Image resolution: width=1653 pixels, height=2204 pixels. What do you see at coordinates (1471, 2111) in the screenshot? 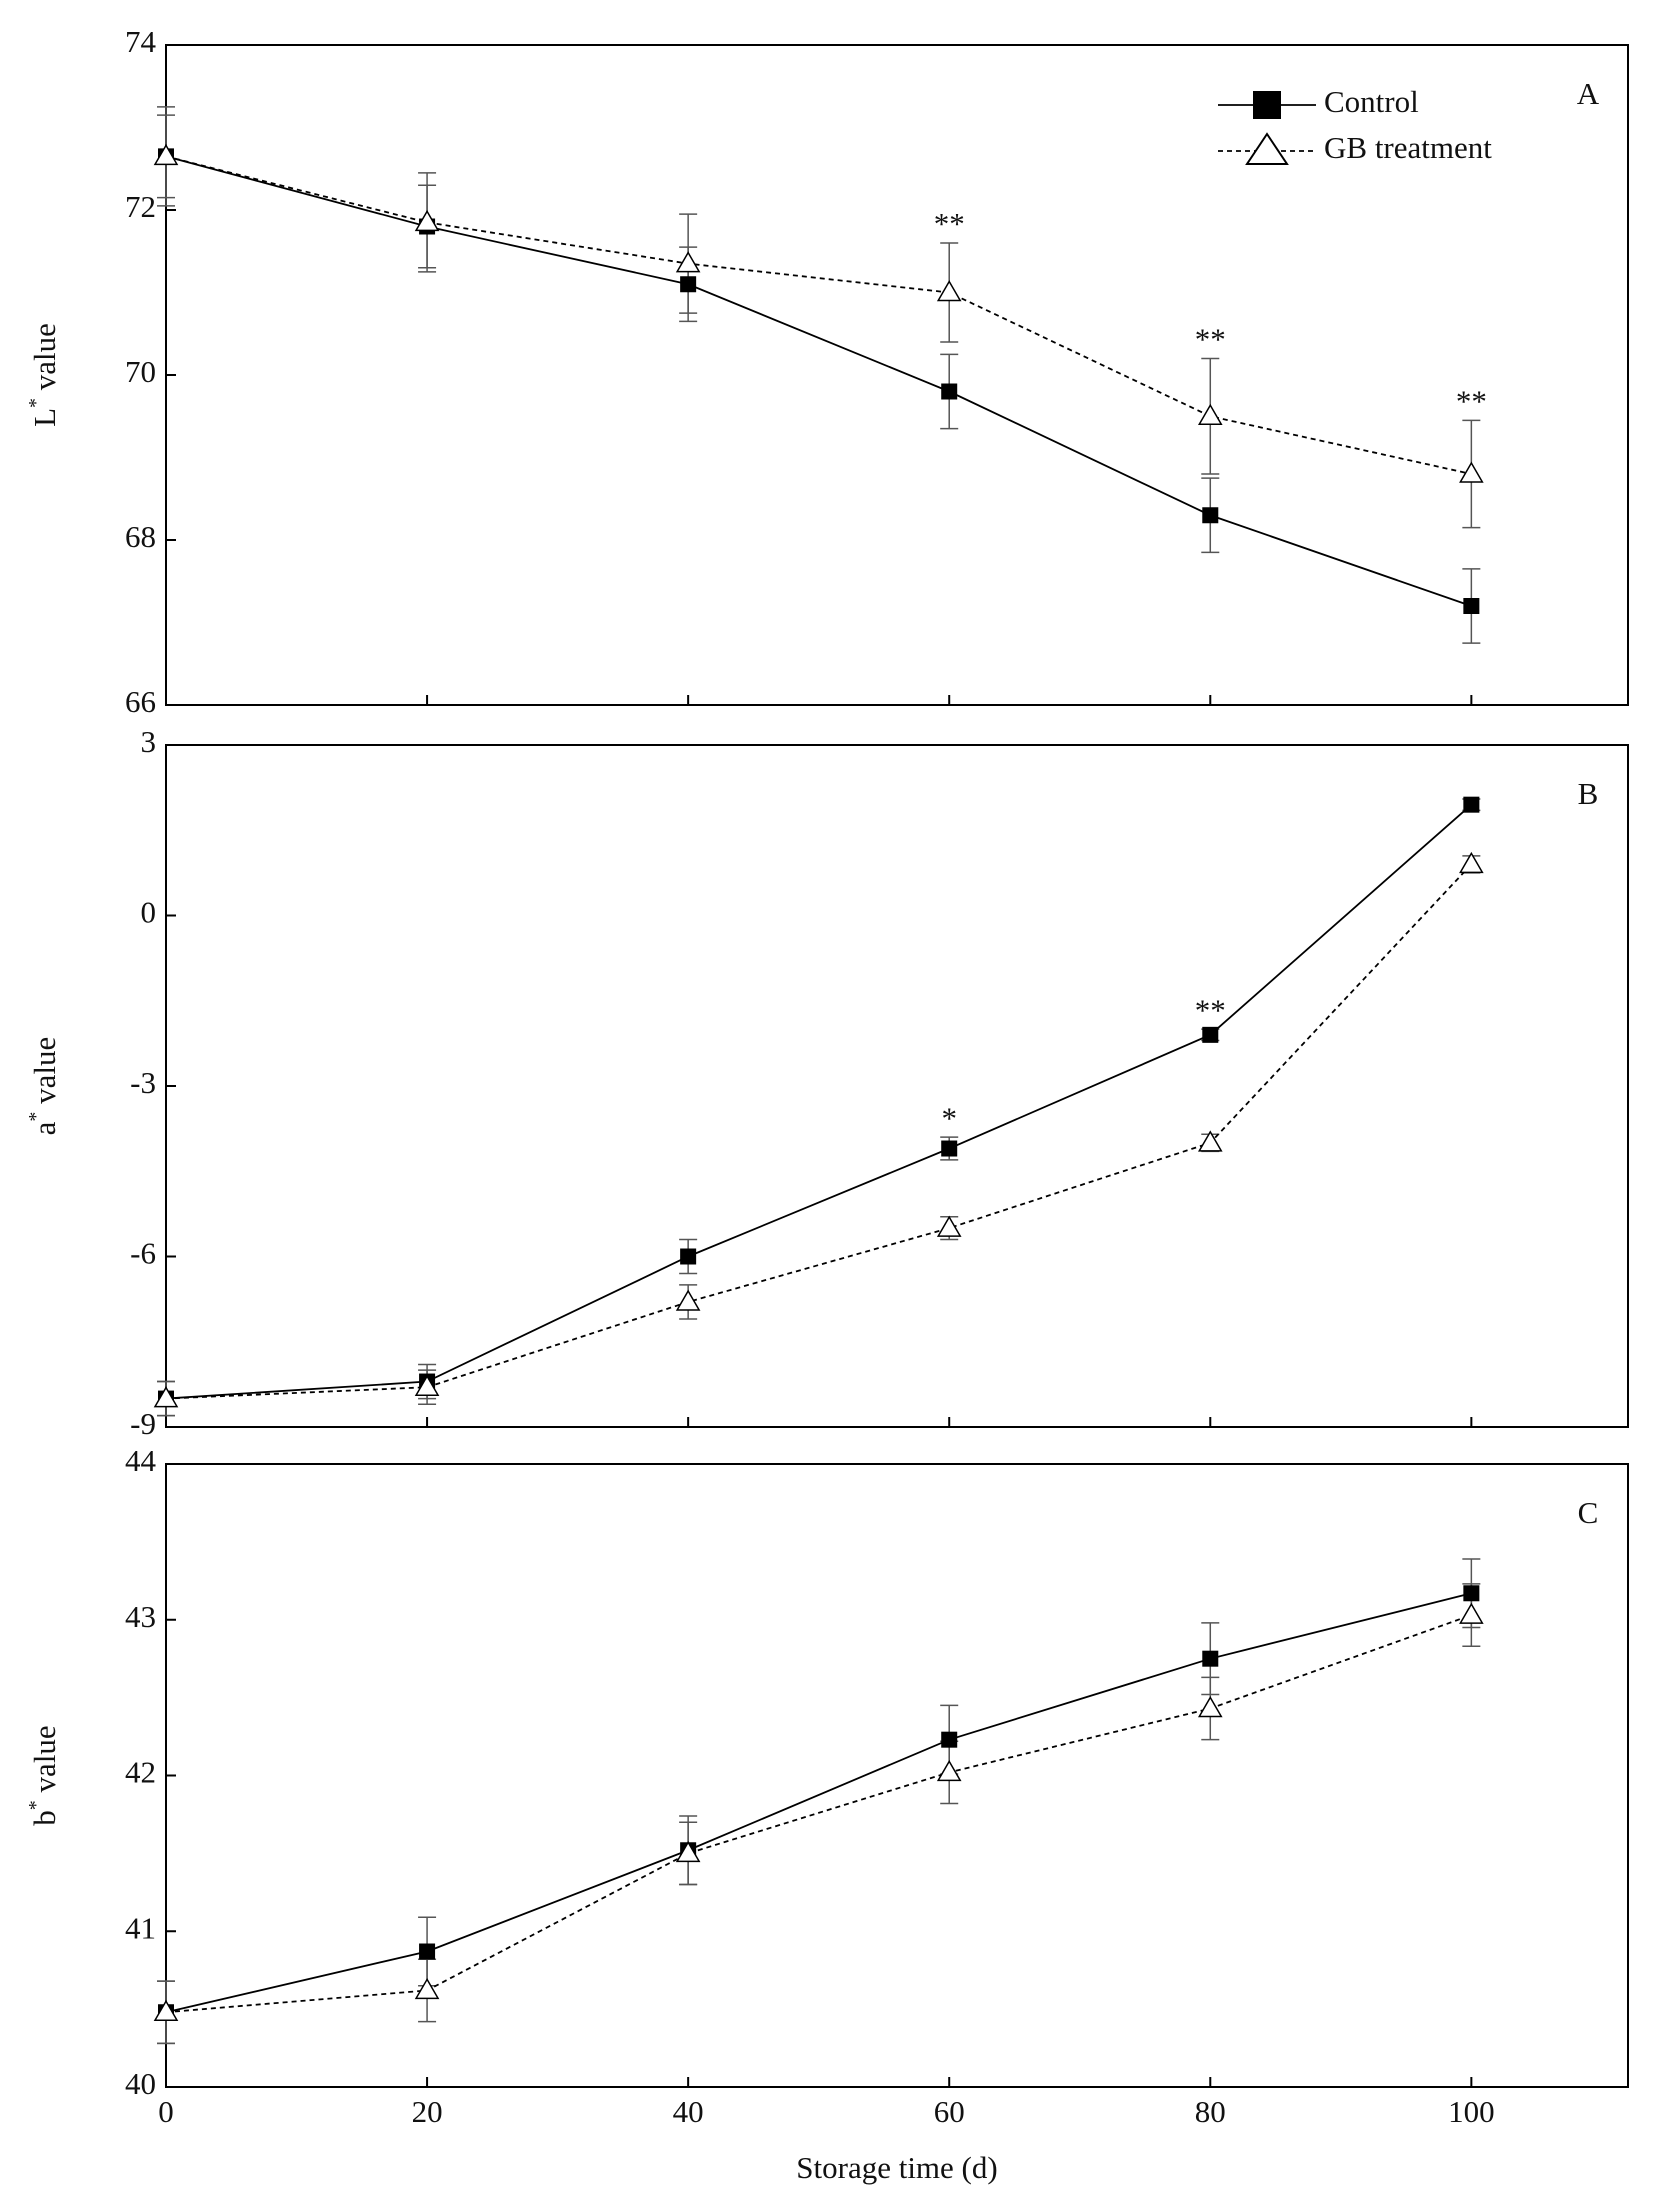
I see `x-tick-label: 100` at bounding box center [1471, 2111].